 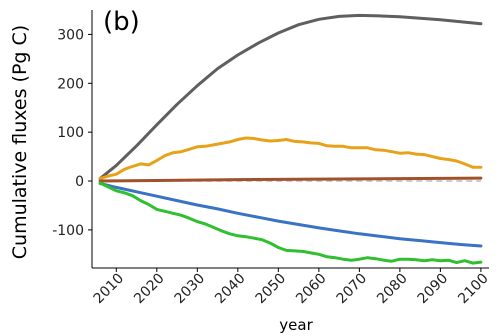 I want to click on x-tick-label: 2030, so click(x=190, y=289).